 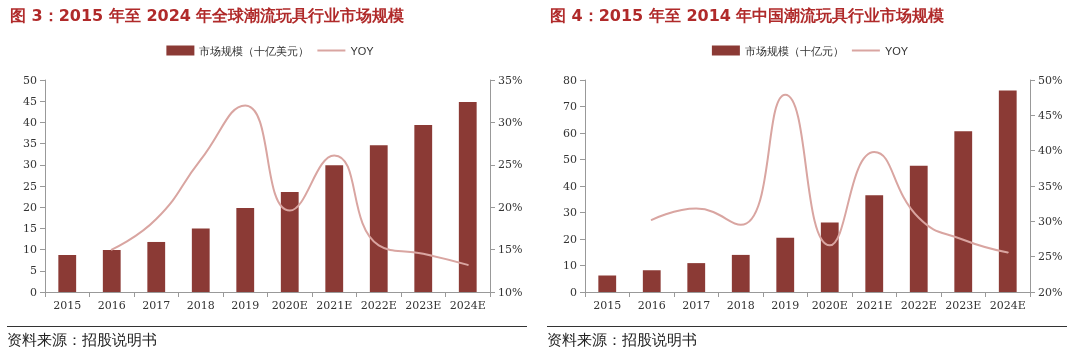 What do you see at coordinates (1050, 115) in the screenshot?
I see `y2-tick-label: 45%` at bounding box center [1050, 115].